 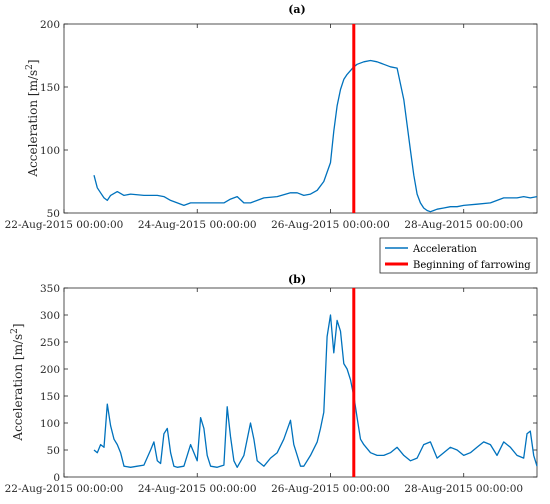 I want to click on panel-b-ytick-label: 200, so click(x=50, y=370).